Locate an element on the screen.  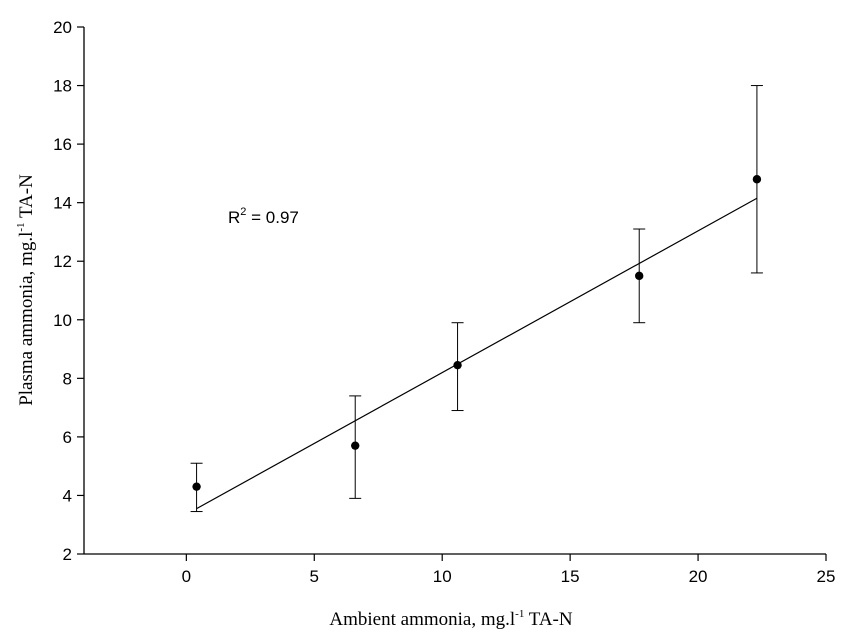
y-tick-label: 8 is located at coordinates (67, 378).